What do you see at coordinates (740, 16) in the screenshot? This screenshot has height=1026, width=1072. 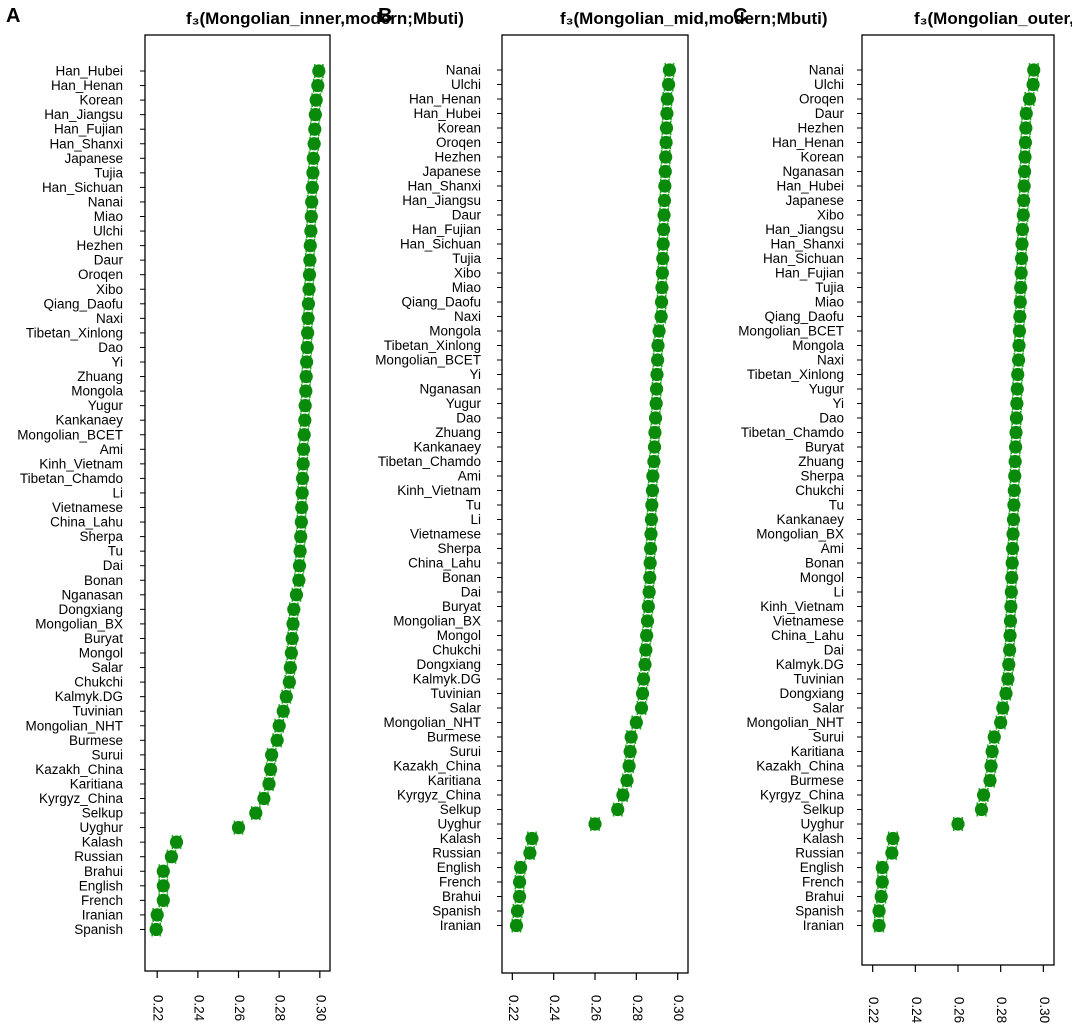 I see `panel-letter: C` at bounding box center [740, 16].